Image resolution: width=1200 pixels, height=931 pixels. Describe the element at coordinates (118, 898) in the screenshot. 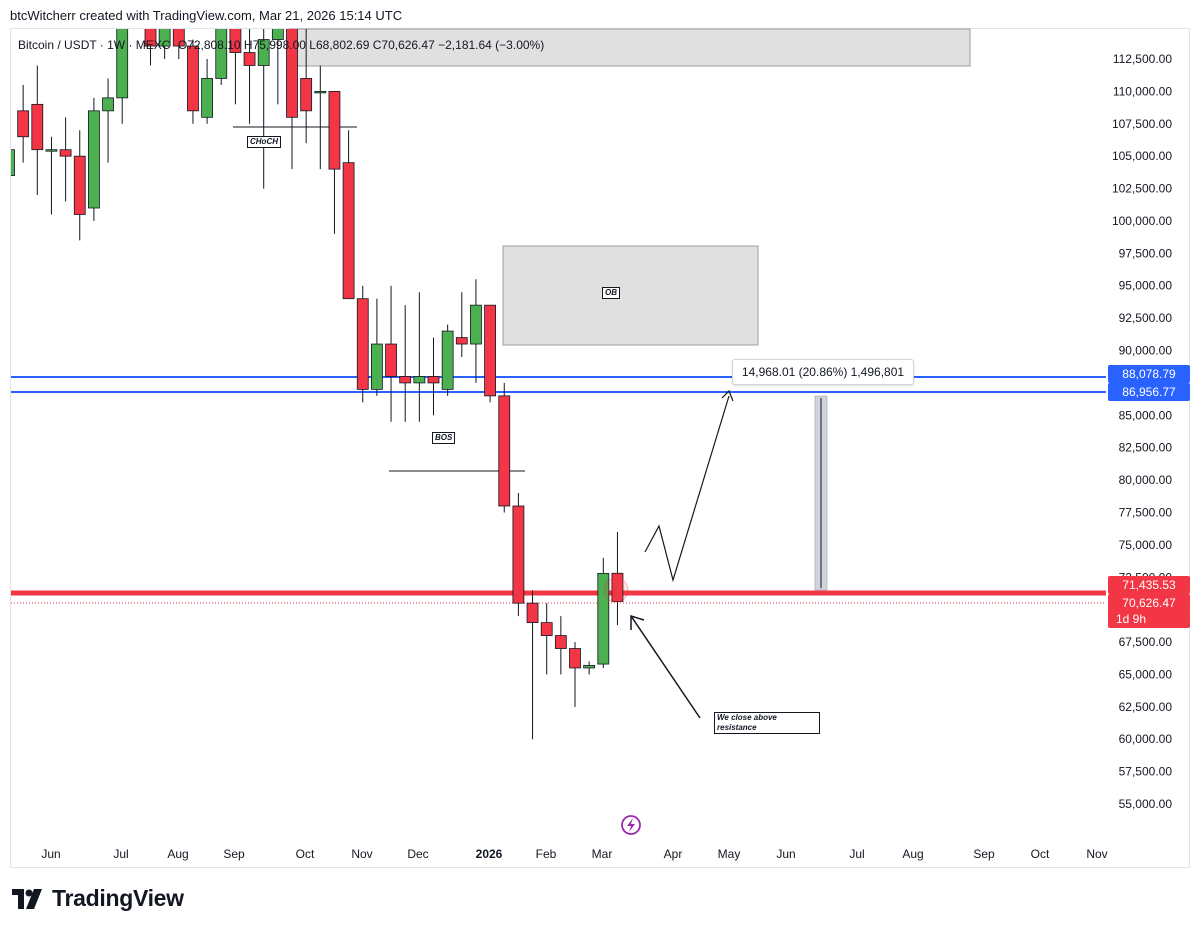

I see `tradingview-logo-text: TradingView` at that location.